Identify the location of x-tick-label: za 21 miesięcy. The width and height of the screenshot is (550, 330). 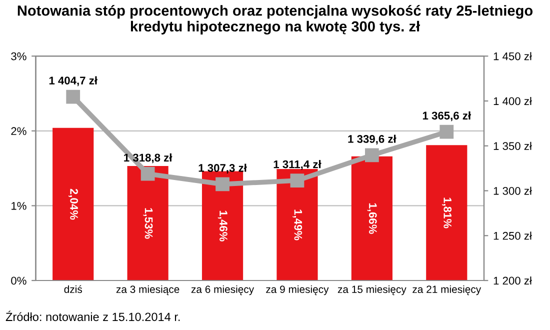
(447, 290).